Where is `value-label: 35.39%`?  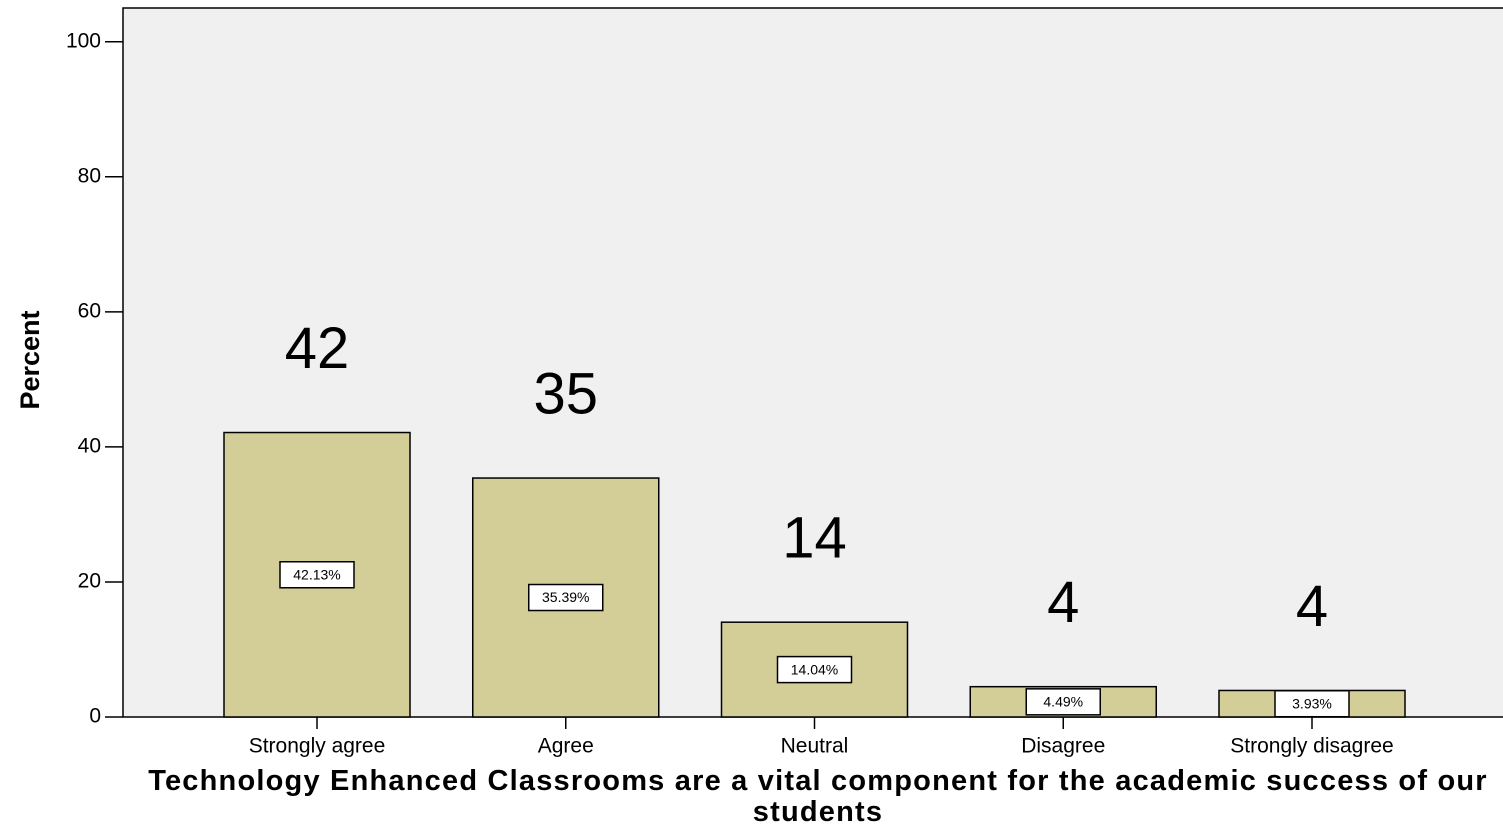 value-label: 35.39% is located at coordinates (565, 597).